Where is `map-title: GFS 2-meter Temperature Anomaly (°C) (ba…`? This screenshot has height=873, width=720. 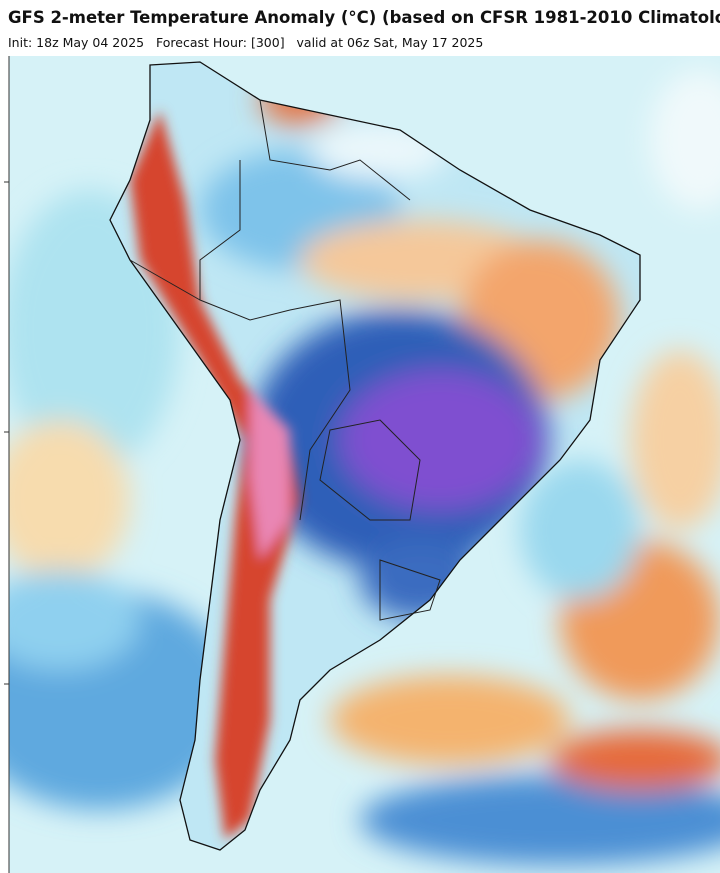 map-title: GFS 2-meter Temperature Anomaly (°C) (ba… is located at coordinates (364, 17).